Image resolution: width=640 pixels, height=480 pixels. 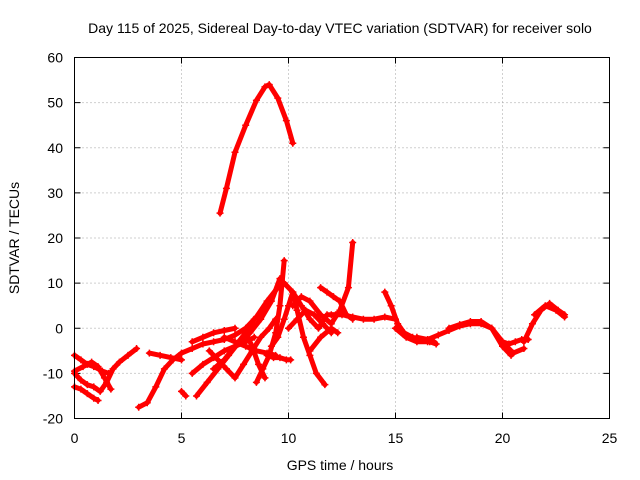 What do you see at coordinates (55, 58) in the screenshot?
I see `y-tick-label: 60` at bounding box center [55, 58].